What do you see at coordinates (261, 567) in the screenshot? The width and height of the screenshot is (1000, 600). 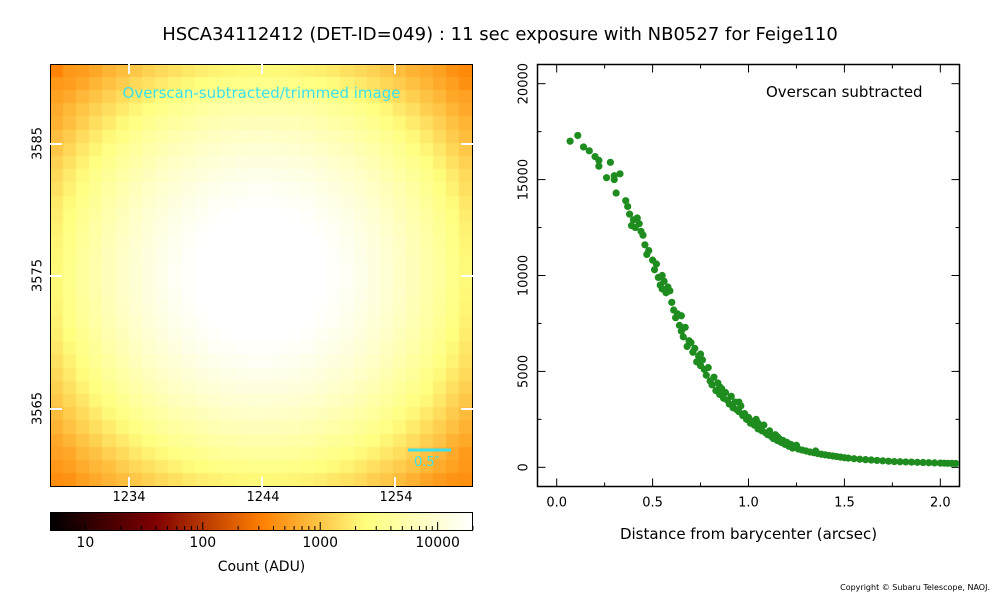 I see `colorbar-title: Count (ADU)` at bounding box center [261, 567].